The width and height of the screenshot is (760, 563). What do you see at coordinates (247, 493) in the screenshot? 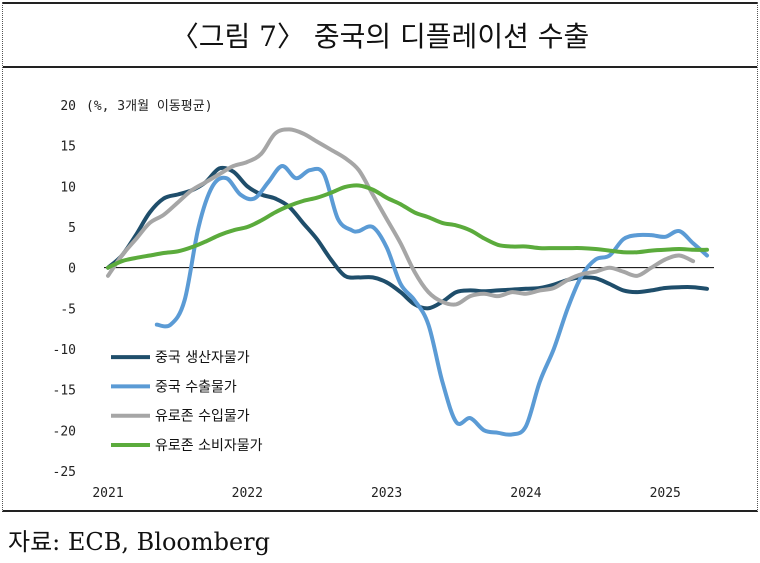
I see `x-tick-label: 2022` at bounding box center [247, 493].